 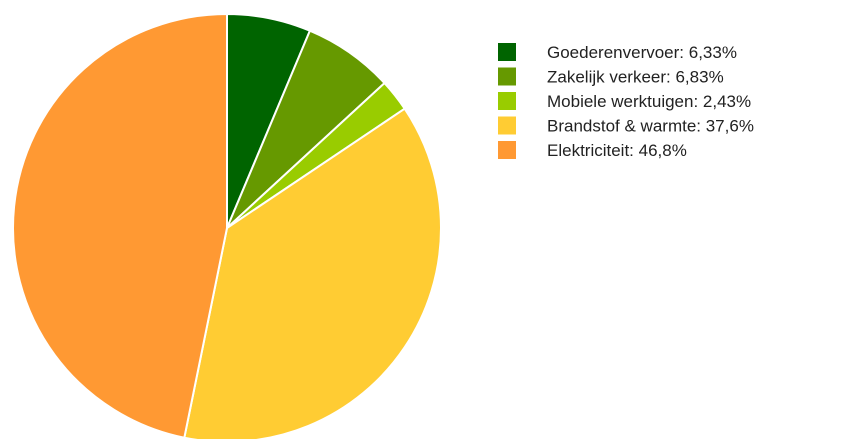 What do you see at coordinates (642, 52) in the screenshot?
I see `legend-label: Goederenvervoer: 6,33%` at bounding box center [642, 52].